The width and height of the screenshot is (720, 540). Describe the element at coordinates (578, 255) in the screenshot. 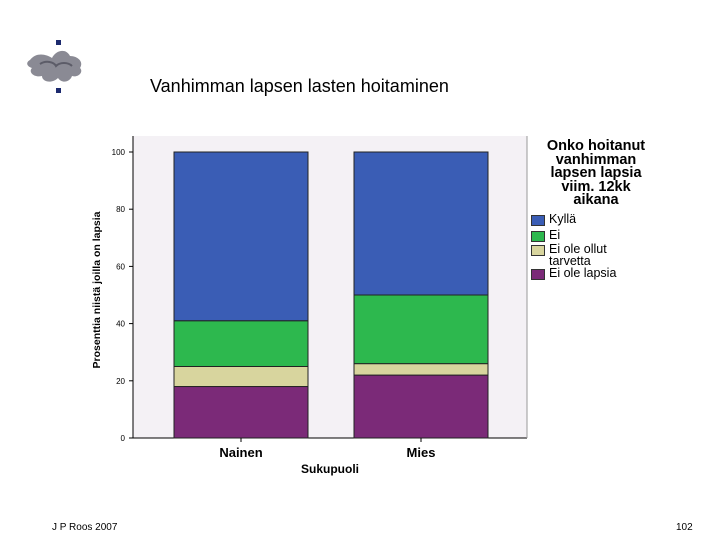

I see `legend-label: Ei ole ollut tarvetta` at that location.